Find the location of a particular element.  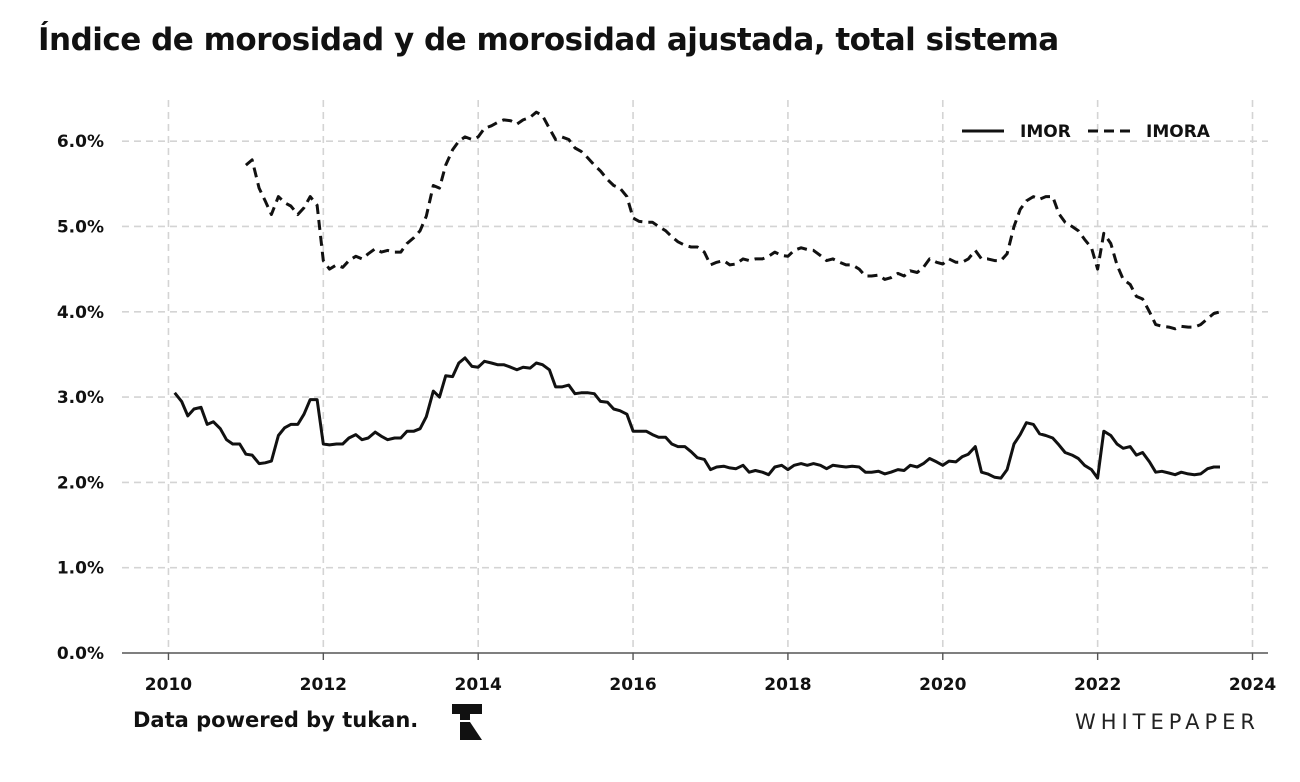

y-tick-label: 1.0% is located at coordinates (80, 569).